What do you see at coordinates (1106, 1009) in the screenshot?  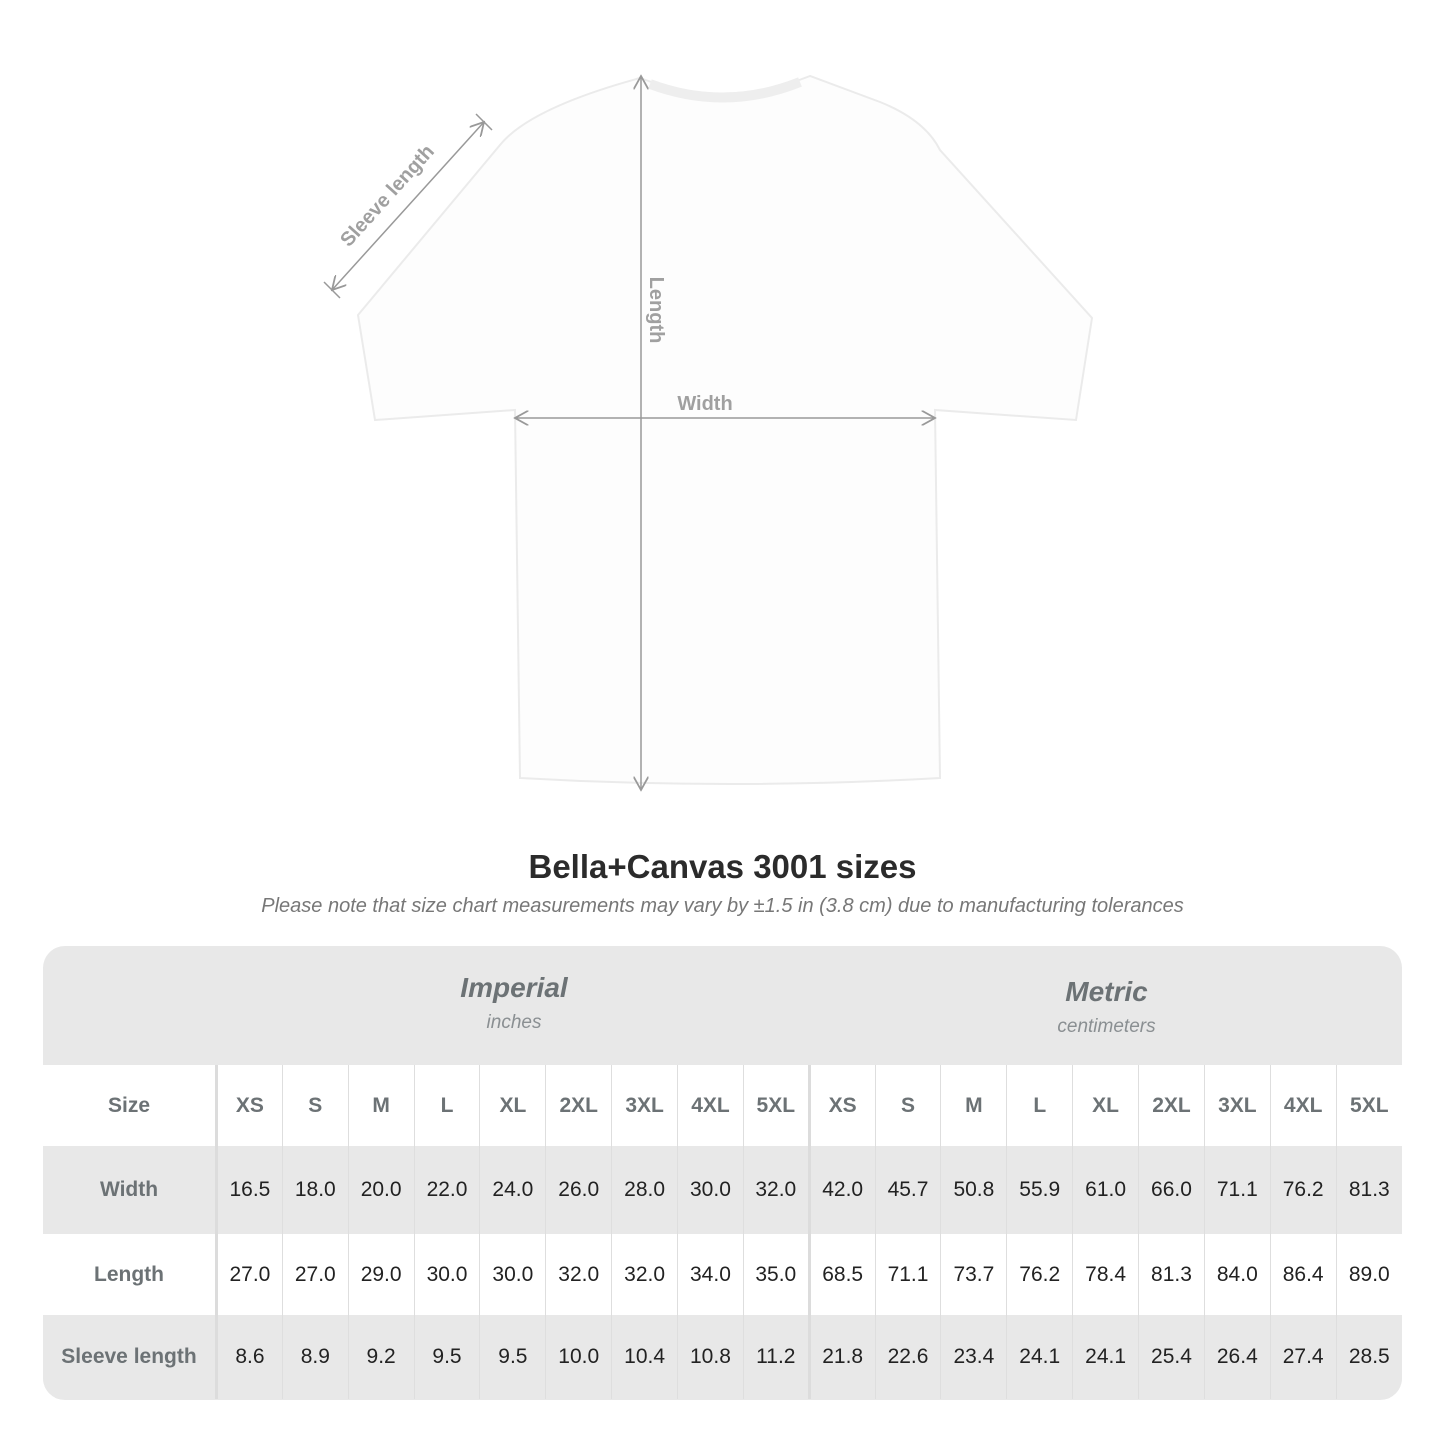 I see `metric-header: Metric centimeters` at bounding box center [1106, 1009].